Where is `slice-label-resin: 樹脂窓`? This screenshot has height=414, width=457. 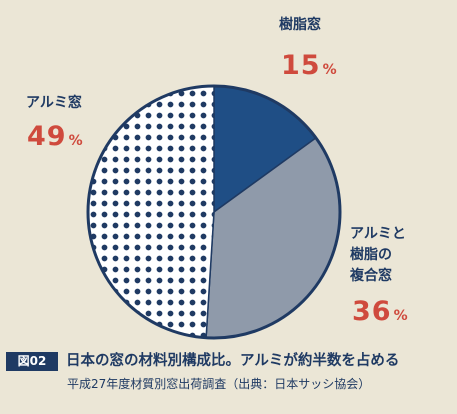
slice-label-resin: 樹脂窓 is located at coordinates (300, 25).